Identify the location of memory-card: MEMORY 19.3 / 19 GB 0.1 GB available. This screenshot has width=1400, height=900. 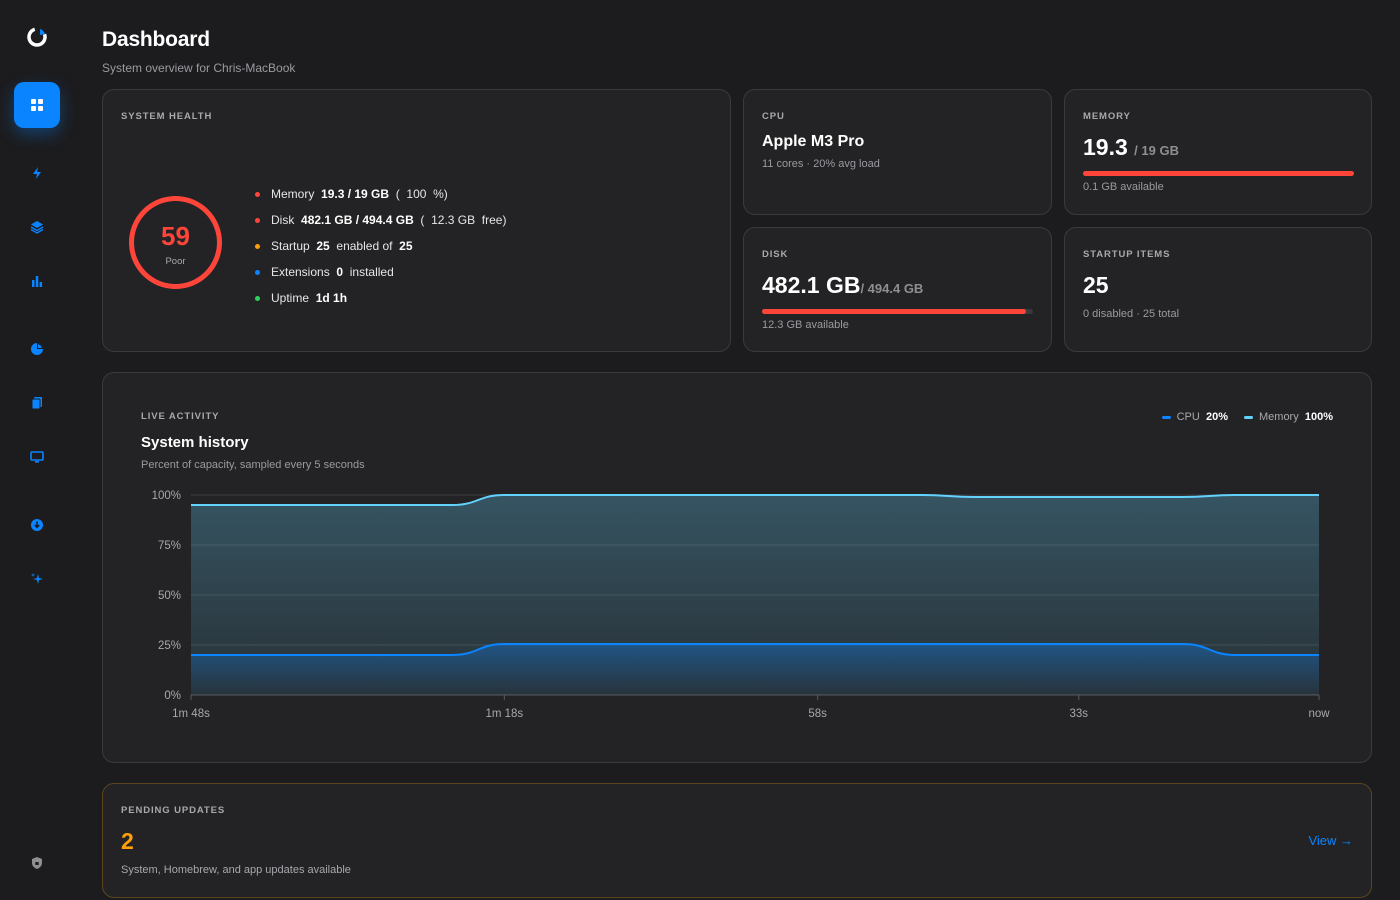
(1218, 152).